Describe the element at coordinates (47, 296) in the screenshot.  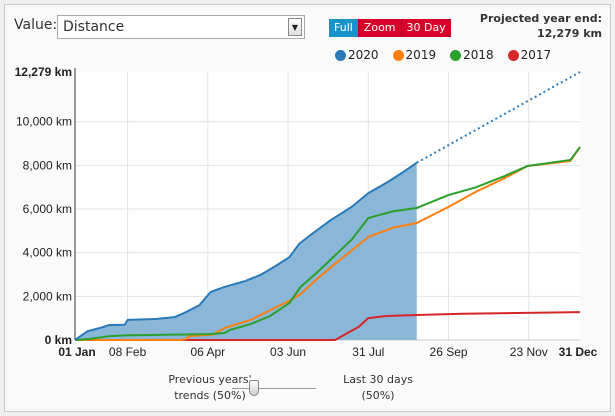
I see `y-tick-label: 2,000 km` at that location.